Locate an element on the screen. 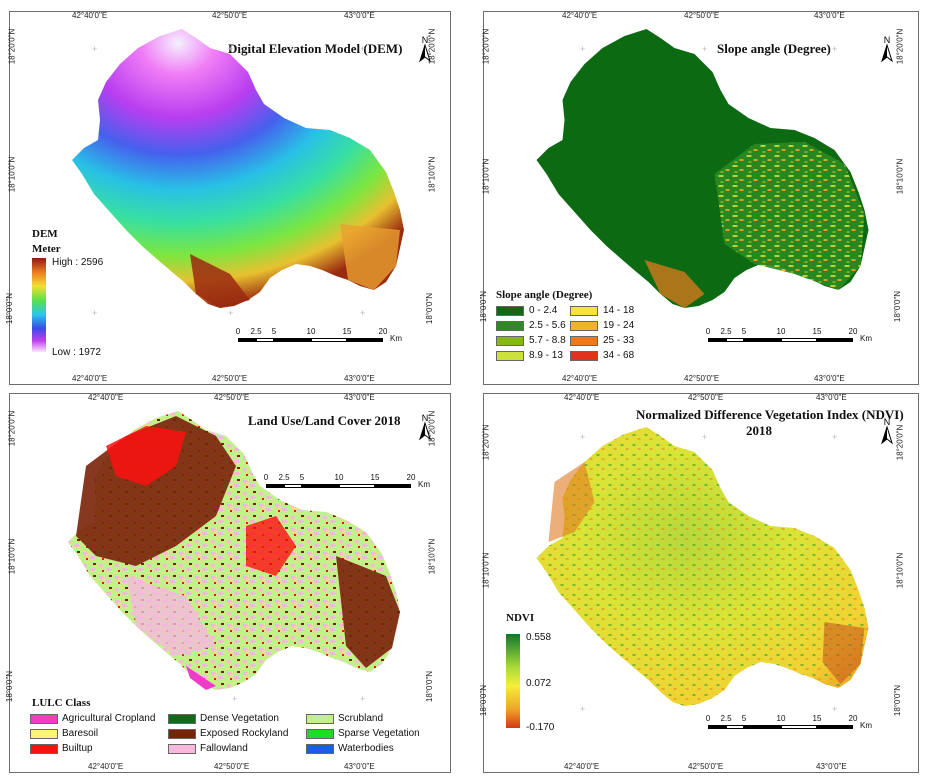 The width and height of the screenshot is (927, 780). lulc-legend-title: LULC Class is located at coordinates (61, 703).